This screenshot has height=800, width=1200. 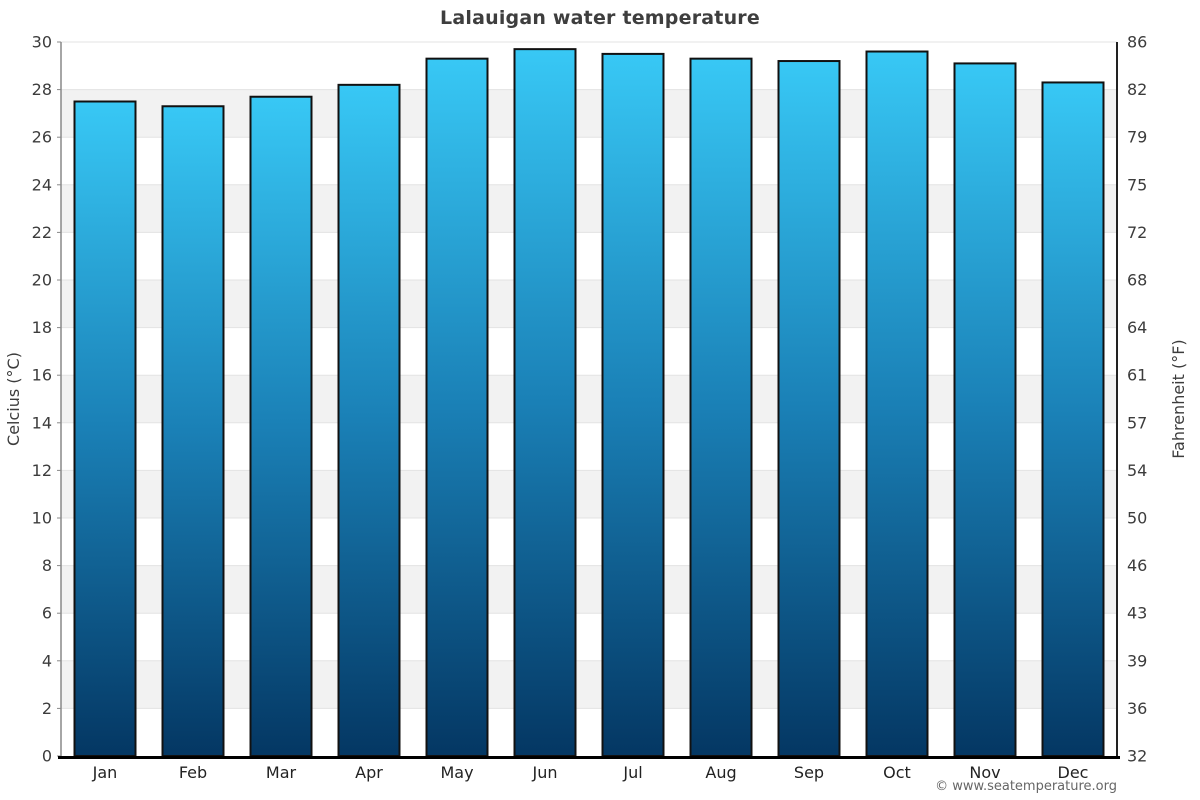 What do you see at coordinates (600, 18) in the screenshot?
I see `chart-title: Lalauigan water temperature` at bounding box center [600, 18].